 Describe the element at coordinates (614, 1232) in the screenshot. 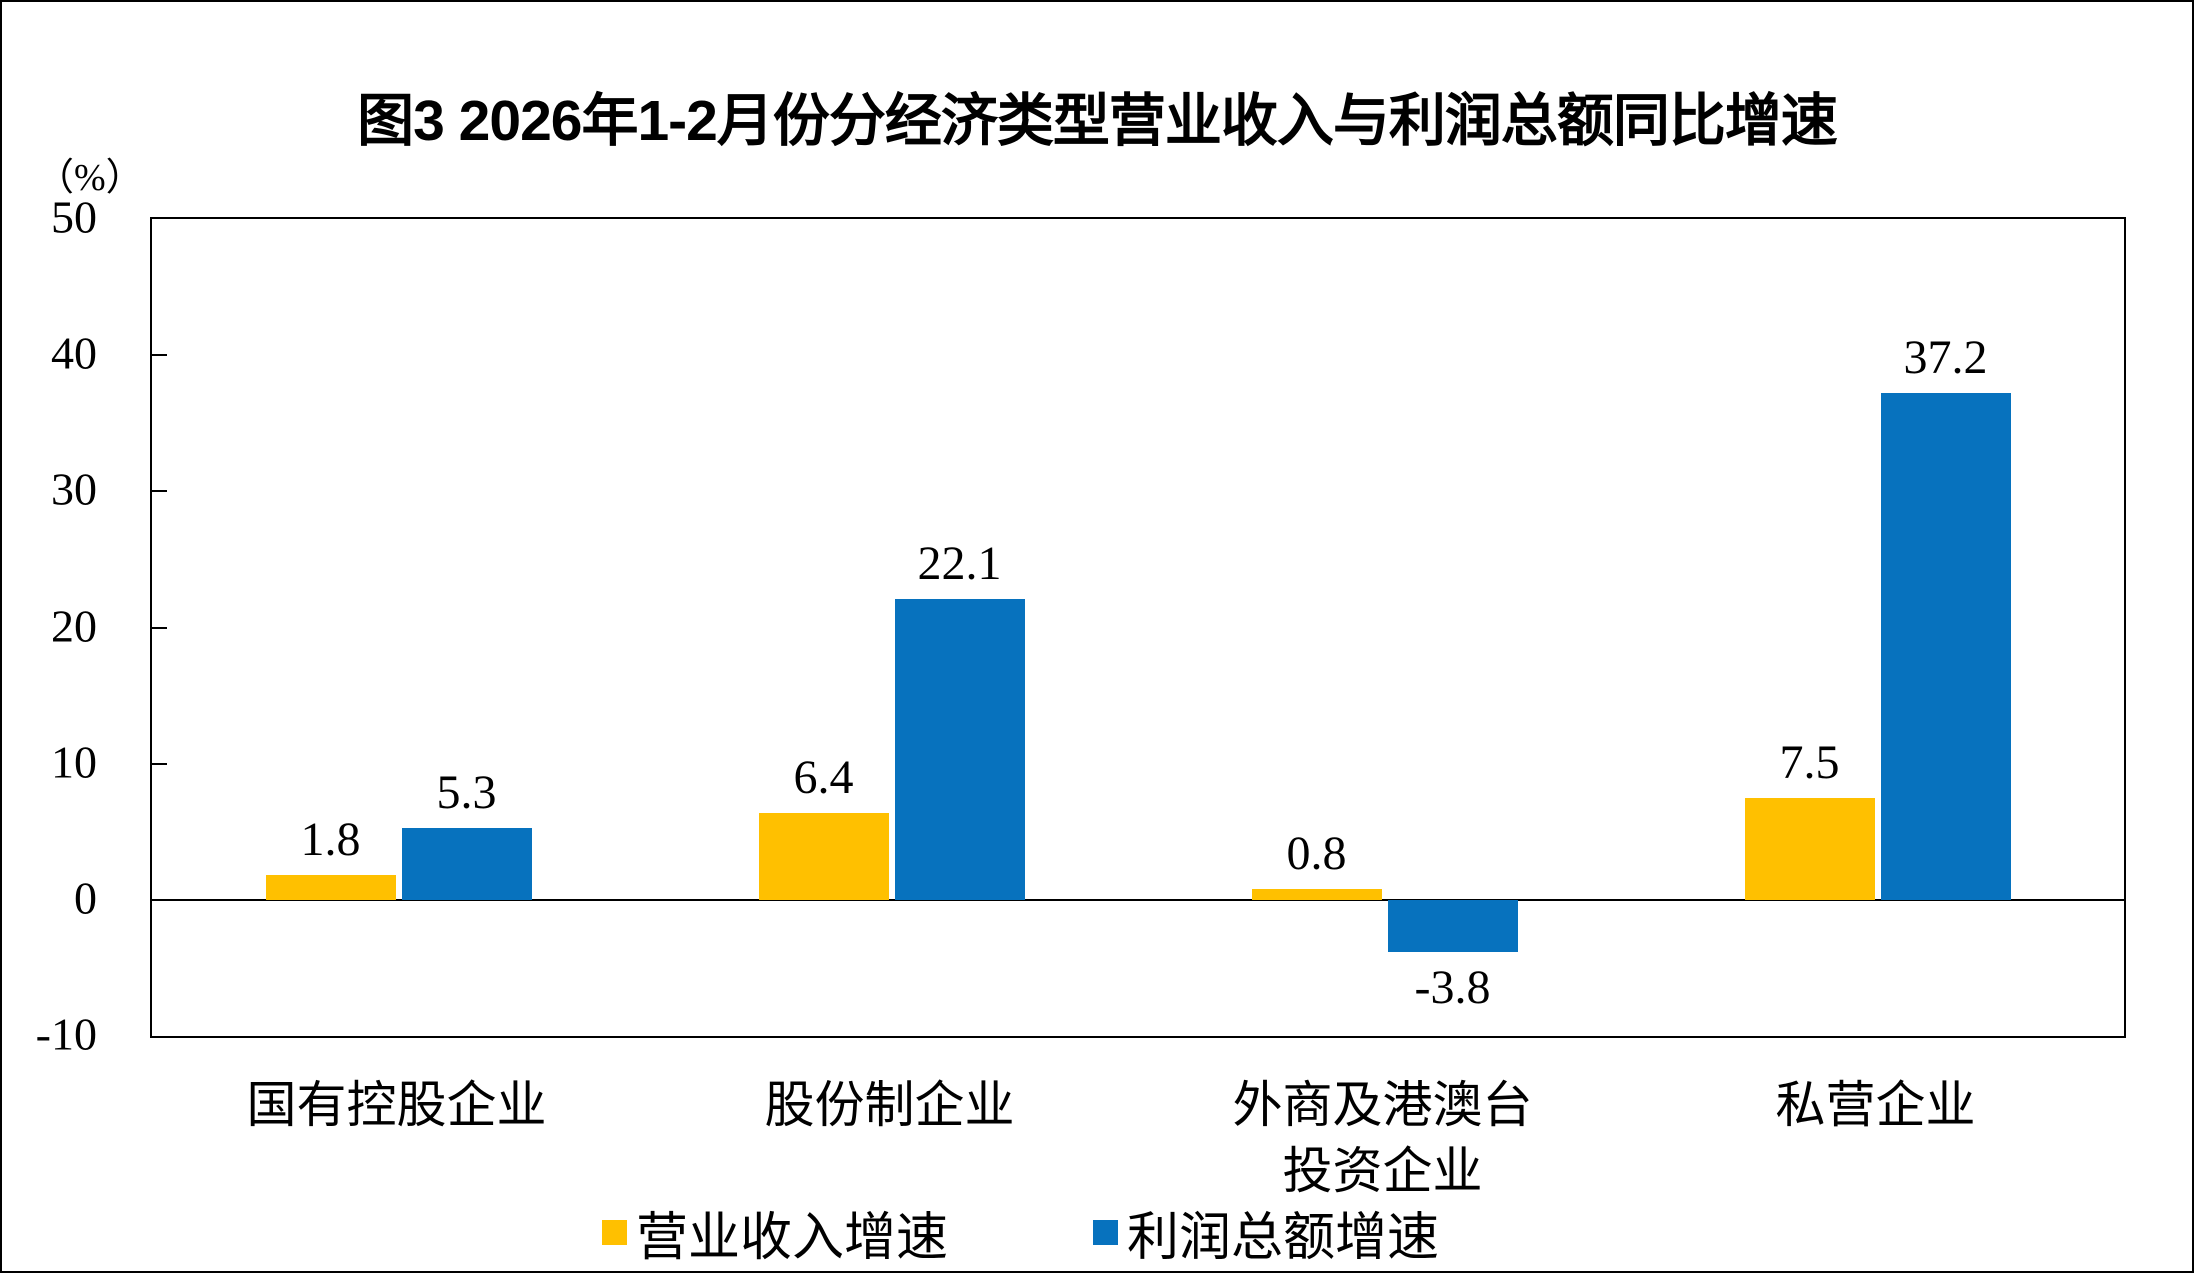

I see `revenue-series-swatch-icon` at that location.